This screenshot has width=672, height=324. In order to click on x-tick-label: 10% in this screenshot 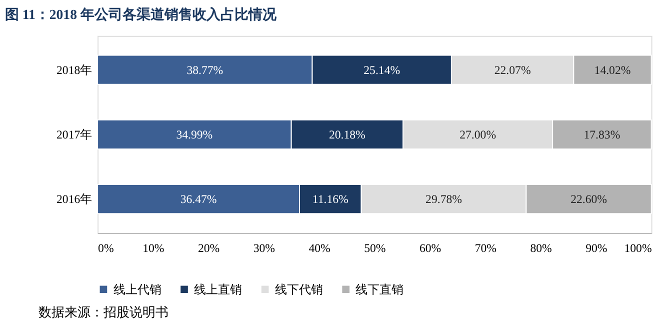, I will do `click(153, 248)`.